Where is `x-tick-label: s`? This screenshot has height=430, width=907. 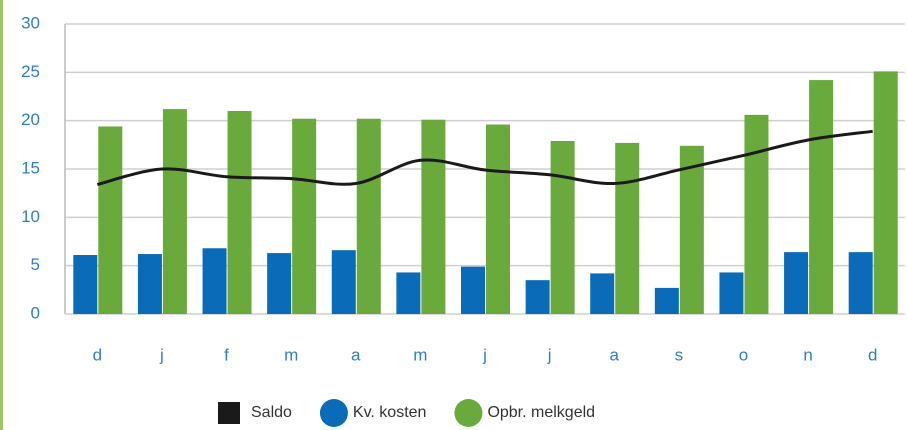
x-tick-label: s is located at coordinates (679, 354).